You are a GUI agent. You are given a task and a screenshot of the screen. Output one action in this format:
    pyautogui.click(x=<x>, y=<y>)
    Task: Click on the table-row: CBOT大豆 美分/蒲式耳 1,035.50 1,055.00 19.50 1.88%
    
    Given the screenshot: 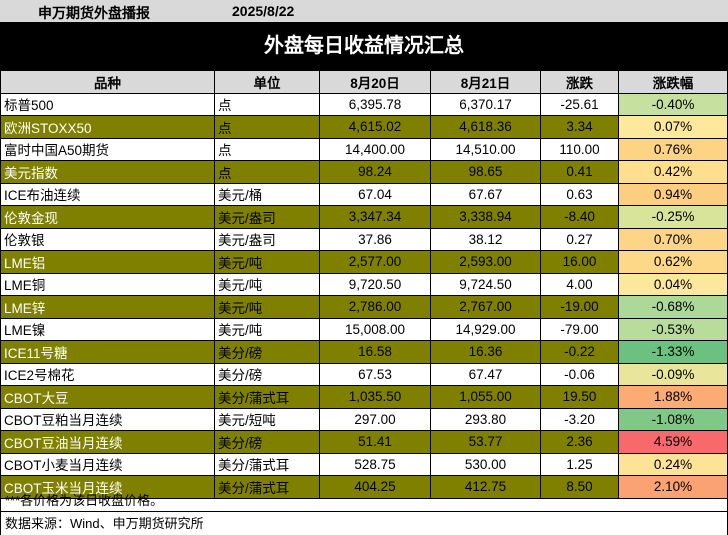 What is the action you would take?
    pyautogui.click(x=364, y=397)
    